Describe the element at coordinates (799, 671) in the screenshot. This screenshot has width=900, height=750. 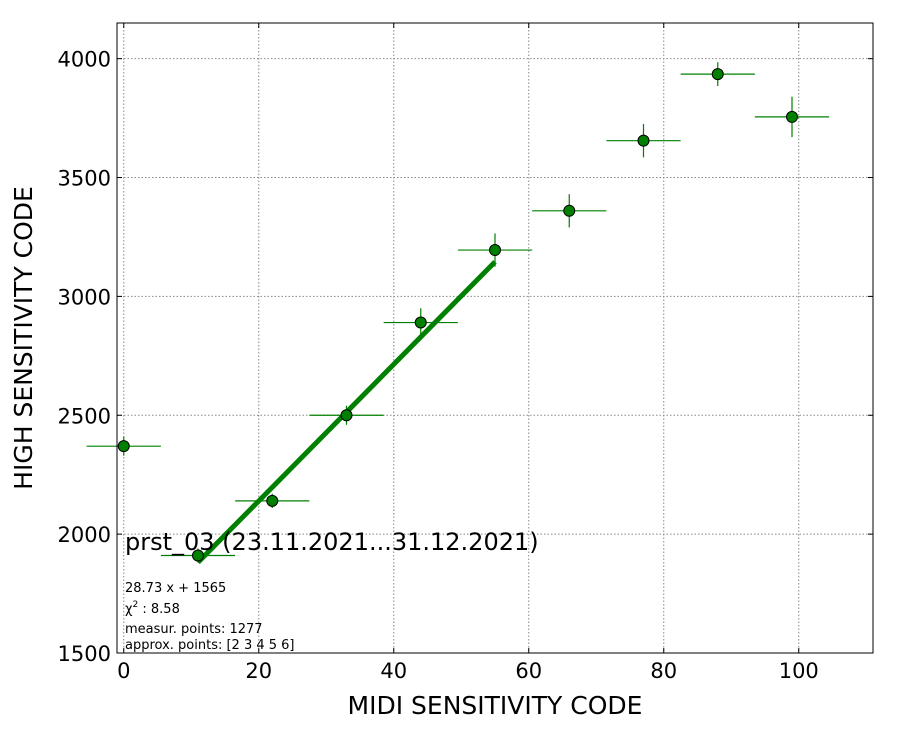
I see `x-tick-label: 100` at that location.